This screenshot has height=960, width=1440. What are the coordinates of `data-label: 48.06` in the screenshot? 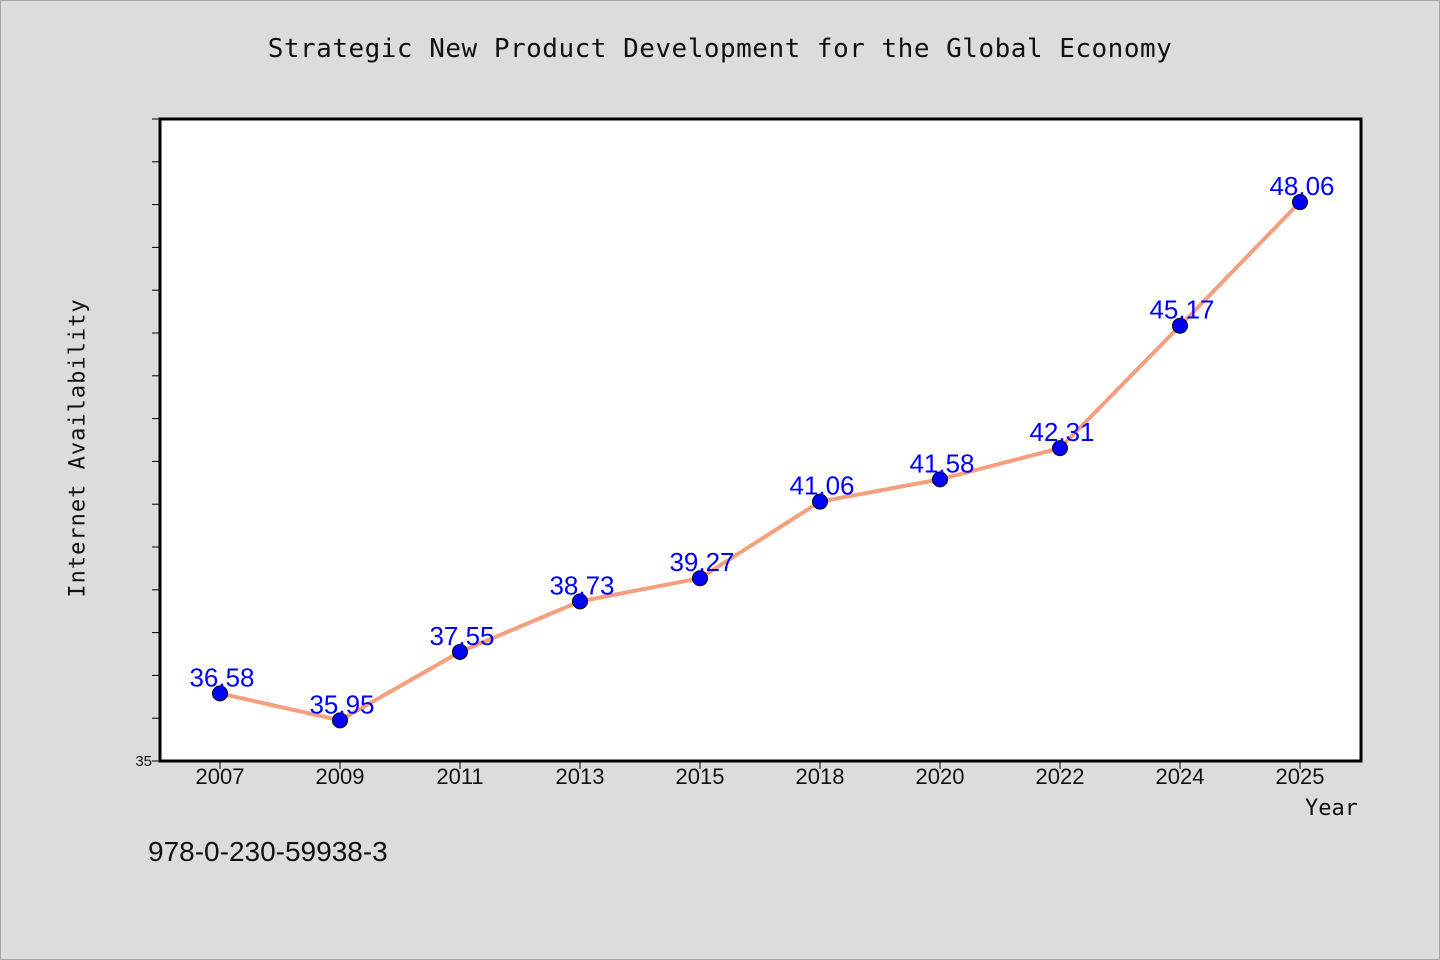 It's located at (1301, 186).